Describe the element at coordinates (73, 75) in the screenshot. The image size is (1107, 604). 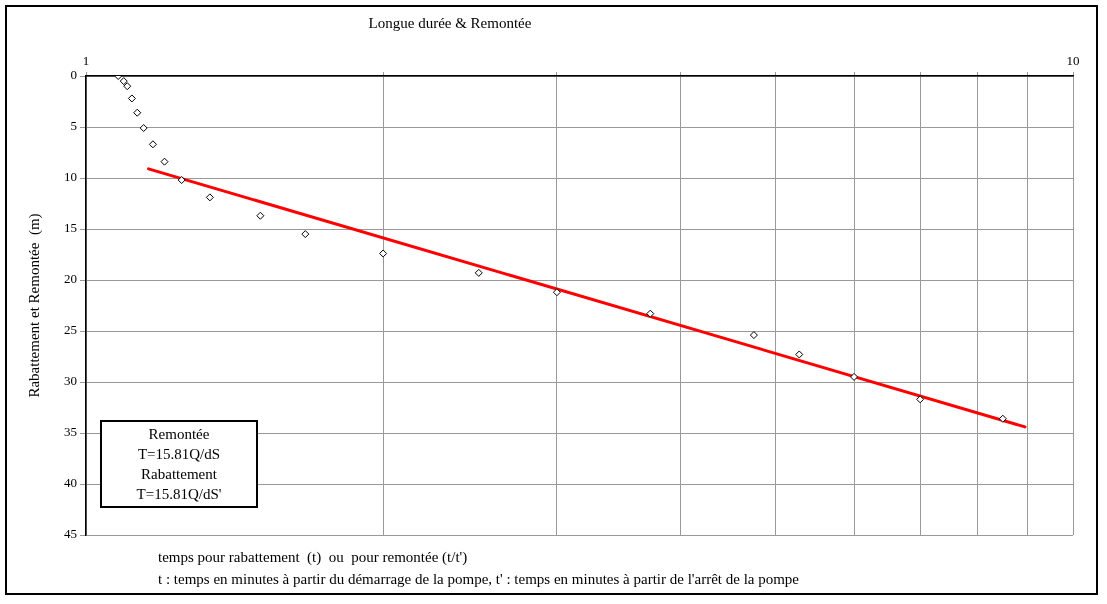
I see `y-tick-label: 0` at that location.